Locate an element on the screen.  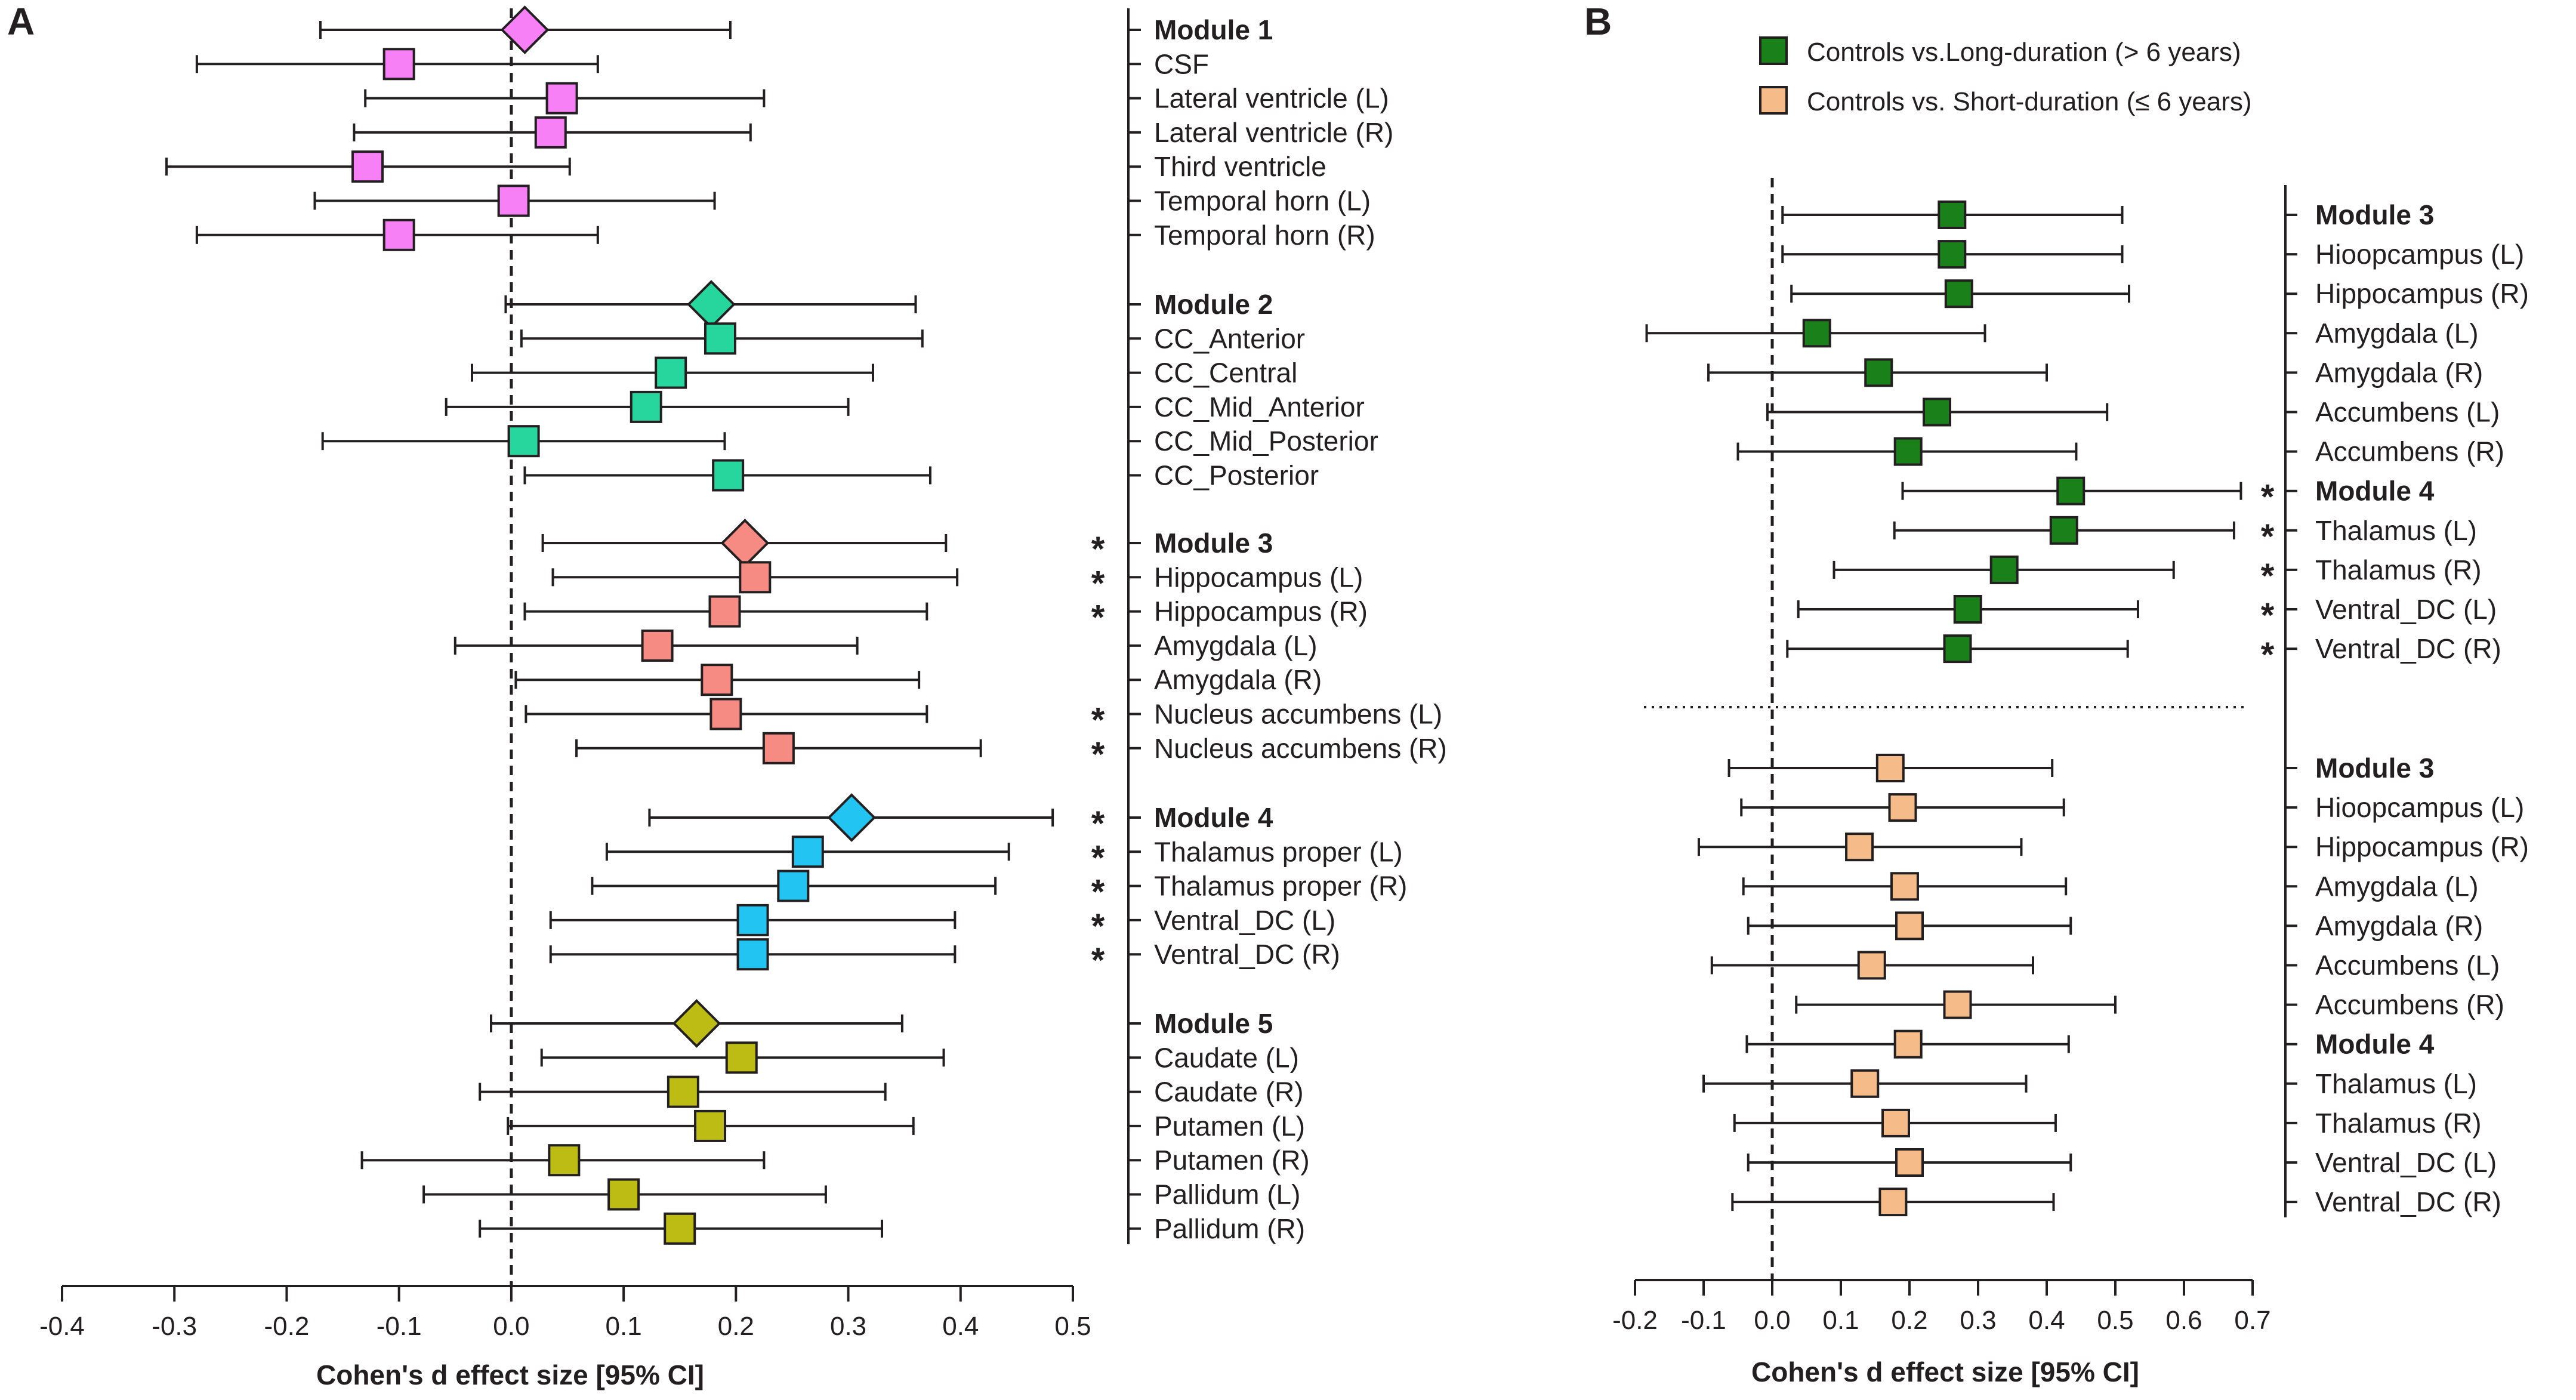
row-label: Ventral_DC (L) is located at coordinates (2406, 1162).